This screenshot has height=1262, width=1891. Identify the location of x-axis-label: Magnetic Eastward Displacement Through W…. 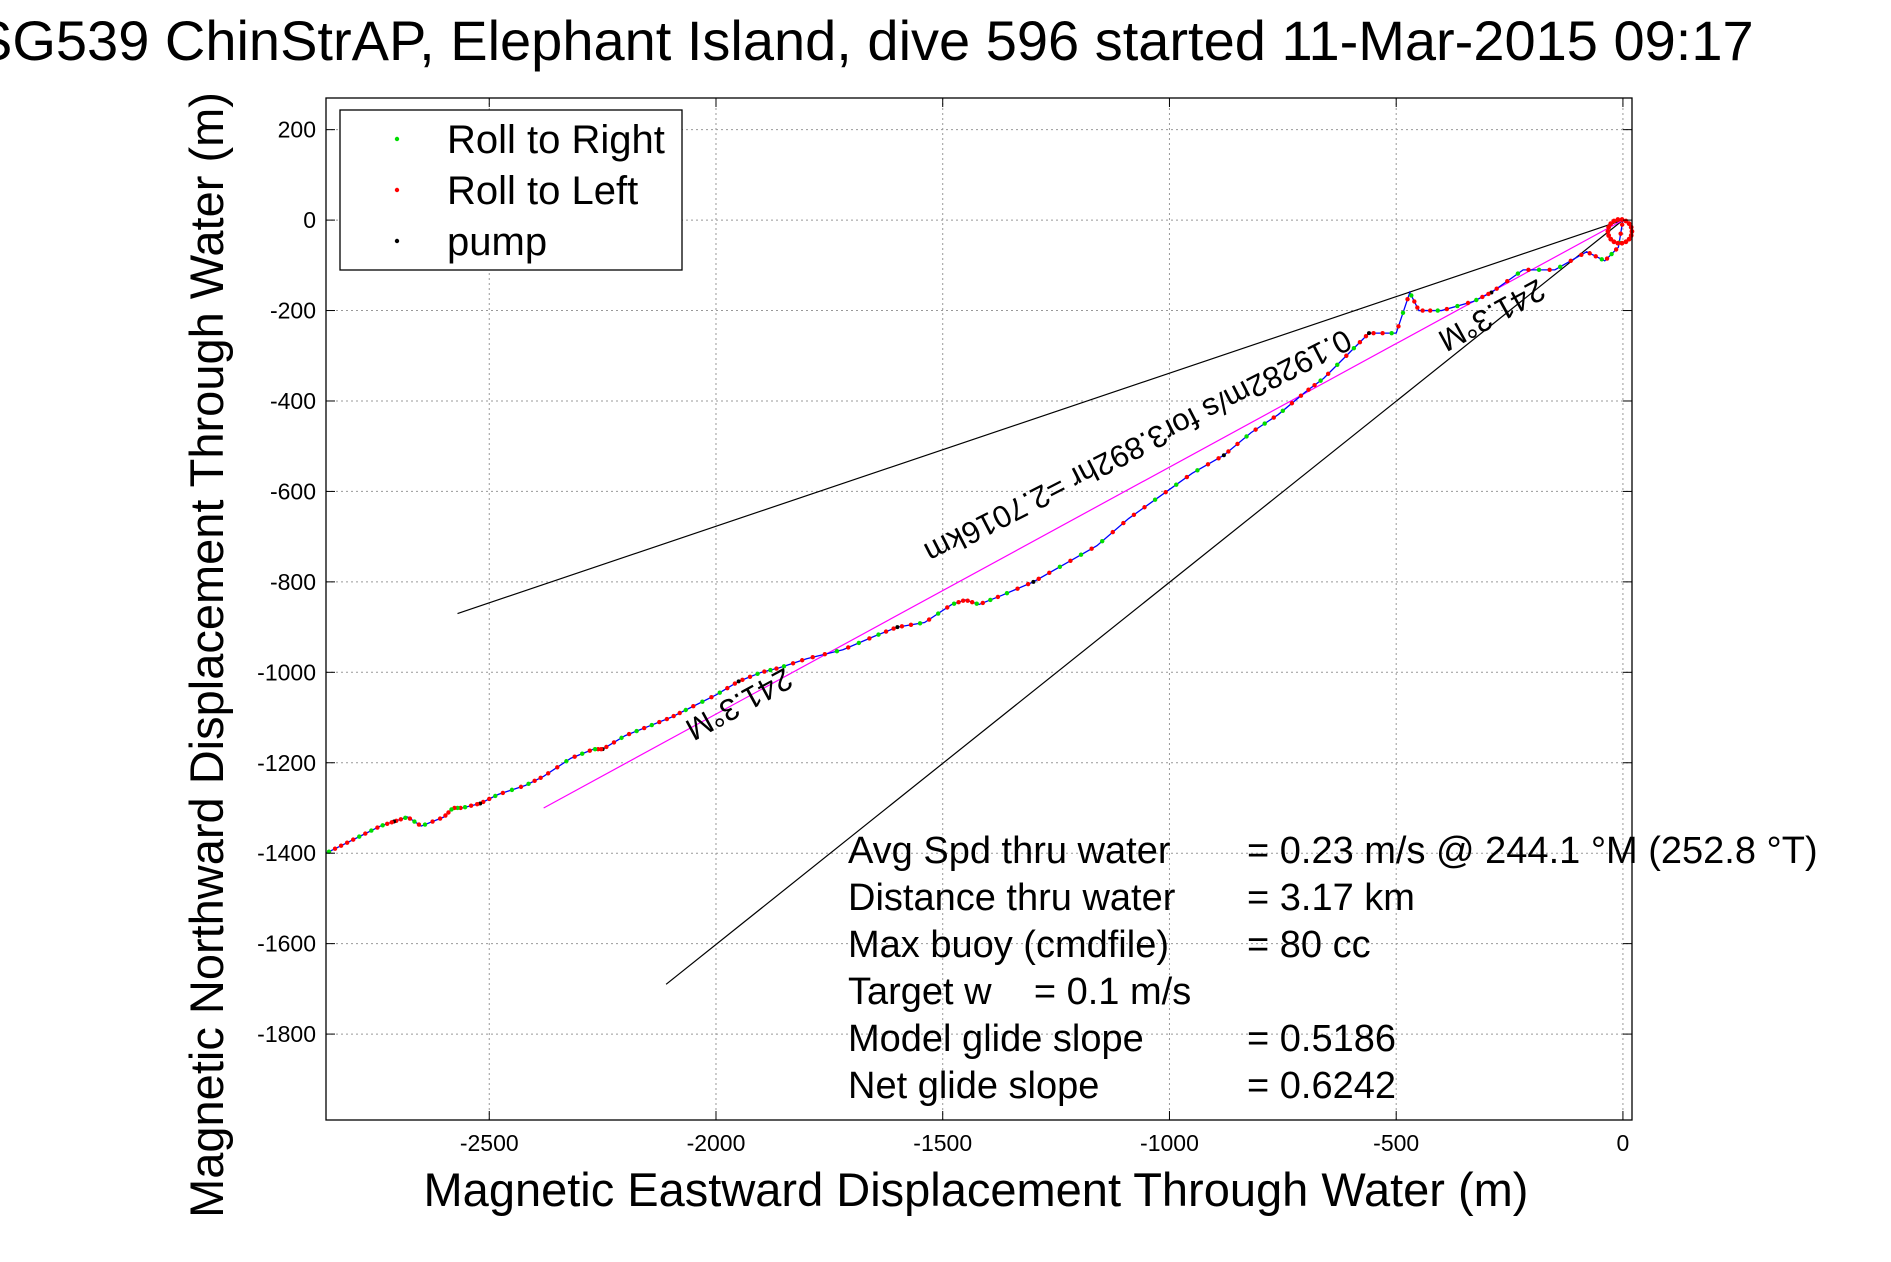
(976, 1189).